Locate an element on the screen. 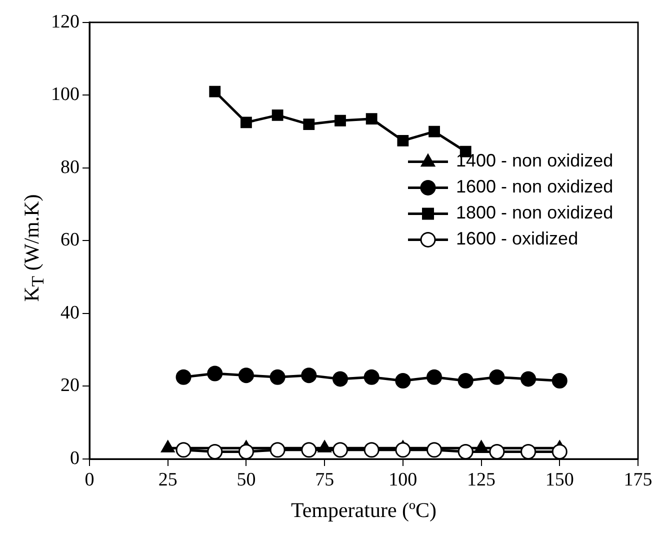 Image resolution: width=666 pixels, height=536 pixels. x-tick-label: 100 is located at coordinates (403, 479).